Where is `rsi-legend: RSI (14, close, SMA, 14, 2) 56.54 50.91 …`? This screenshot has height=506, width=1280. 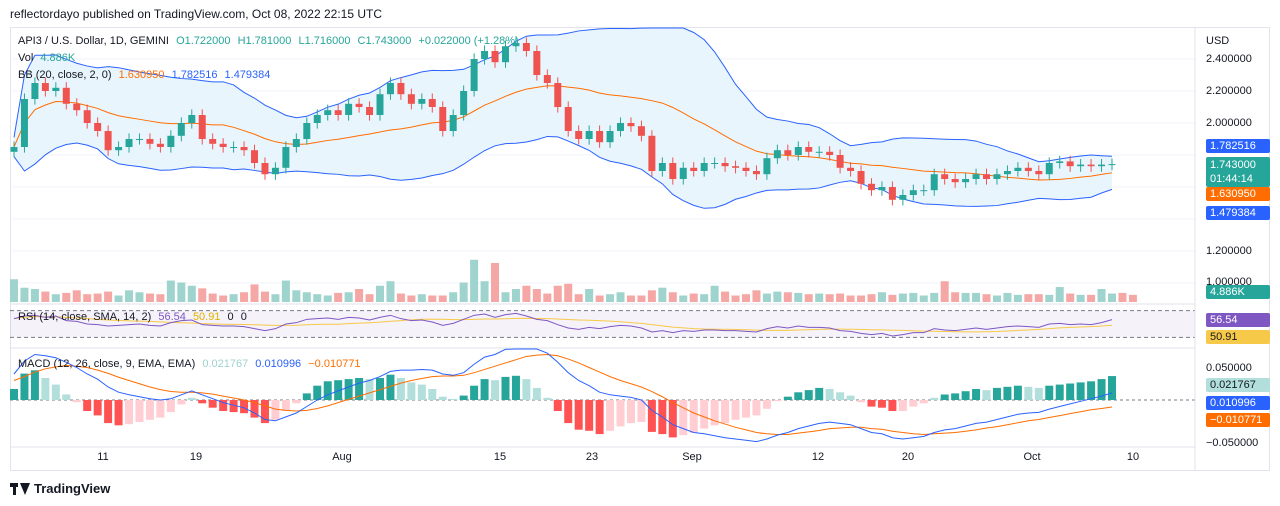
rsi-legend: RSI (14, close, SMA, 14, 2) 56.54 50.91 … is located at coordinates (134, 317).